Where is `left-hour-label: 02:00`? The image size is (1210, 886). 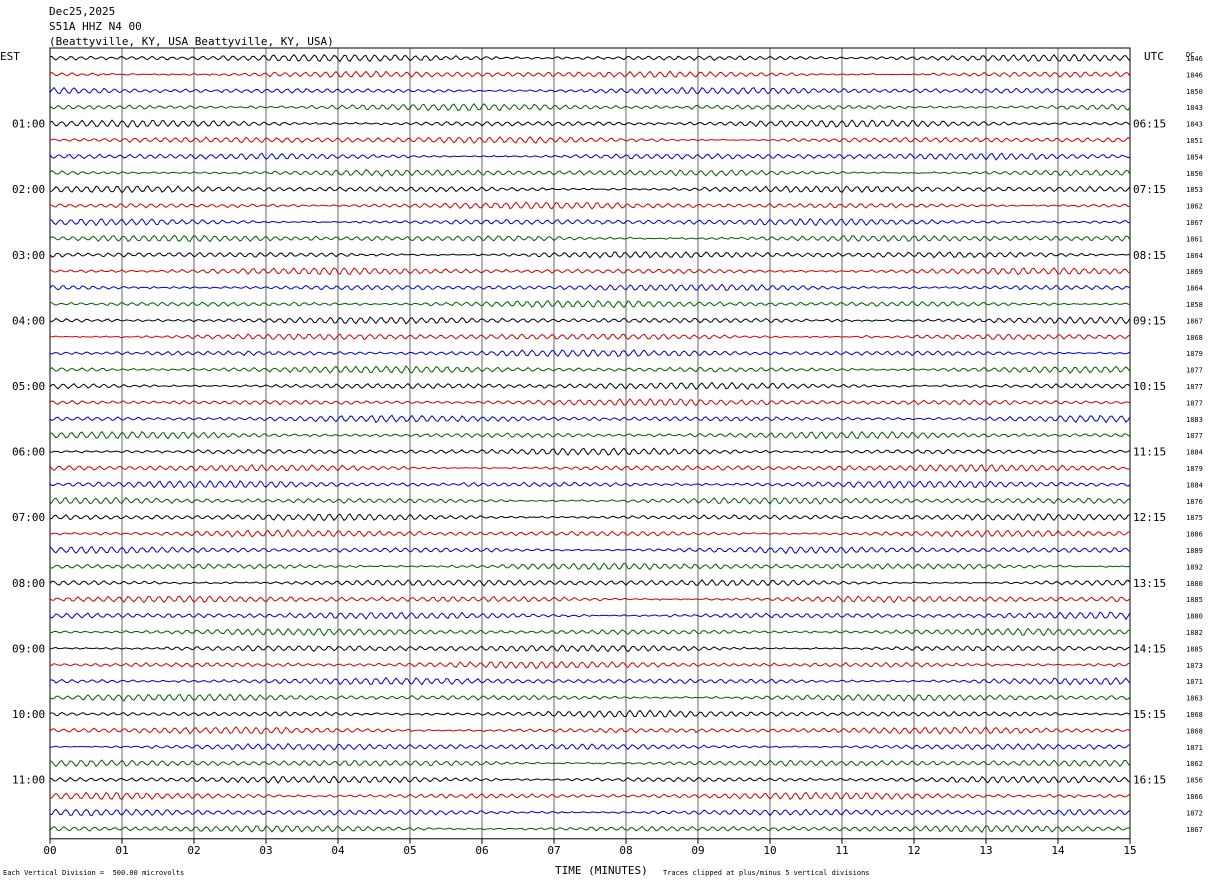 left-hour-label: 02:00 is located at coordinates (28, 189).